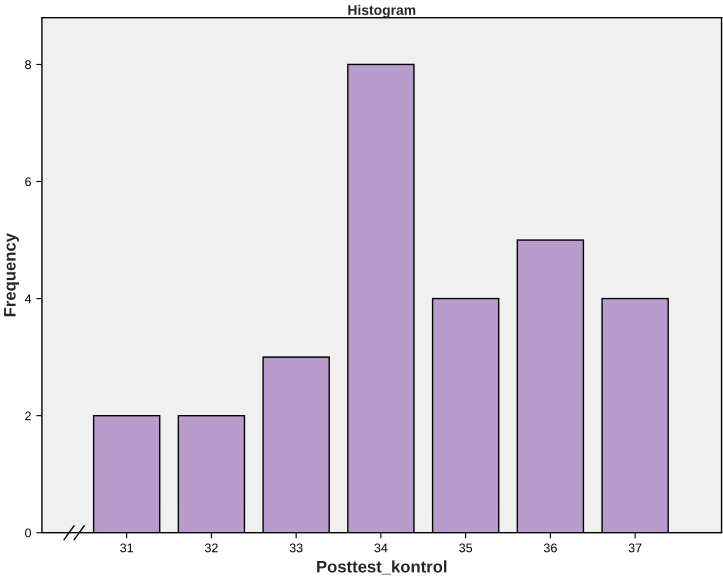 The width and height of the screenshot is (723, 588). Describe the element at coordinates (28, 181) in the screenshot. I see `y-tick-label: 6` at that location.